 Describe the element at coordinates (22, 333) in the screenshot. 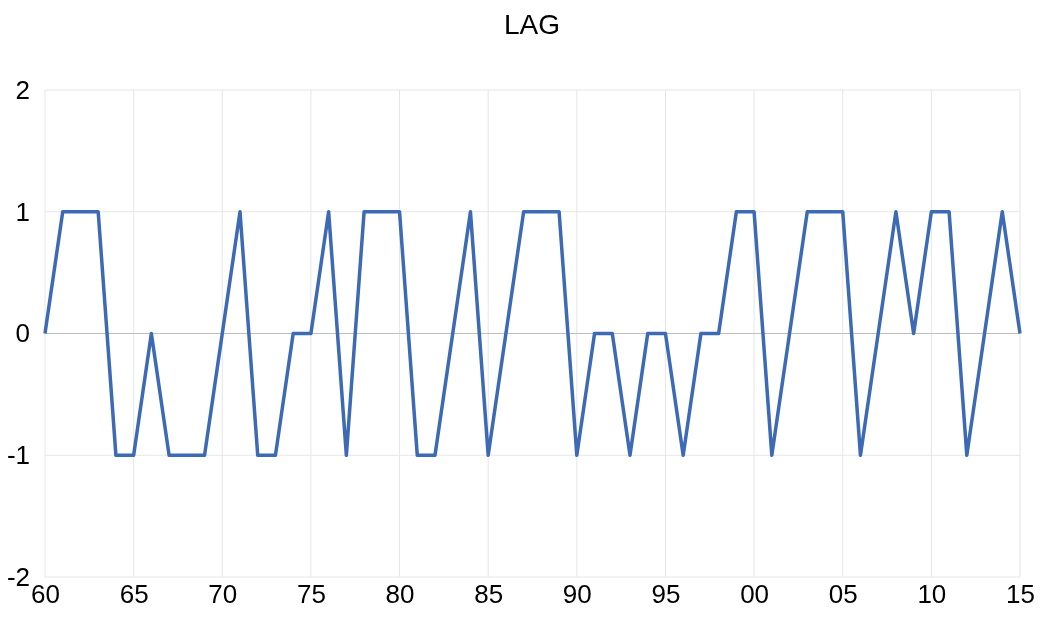

I see `y-tick-label: 0` at that location.